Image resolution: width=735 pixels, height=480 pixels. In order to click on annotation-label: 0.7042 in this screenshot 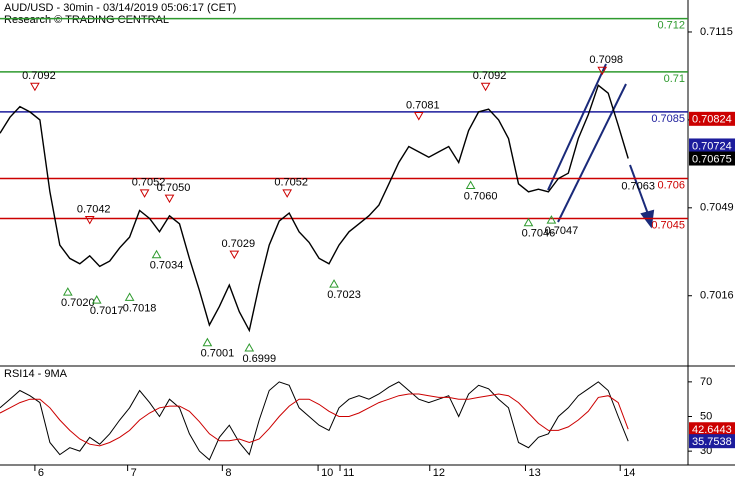, I will do `click(94, 209)`.